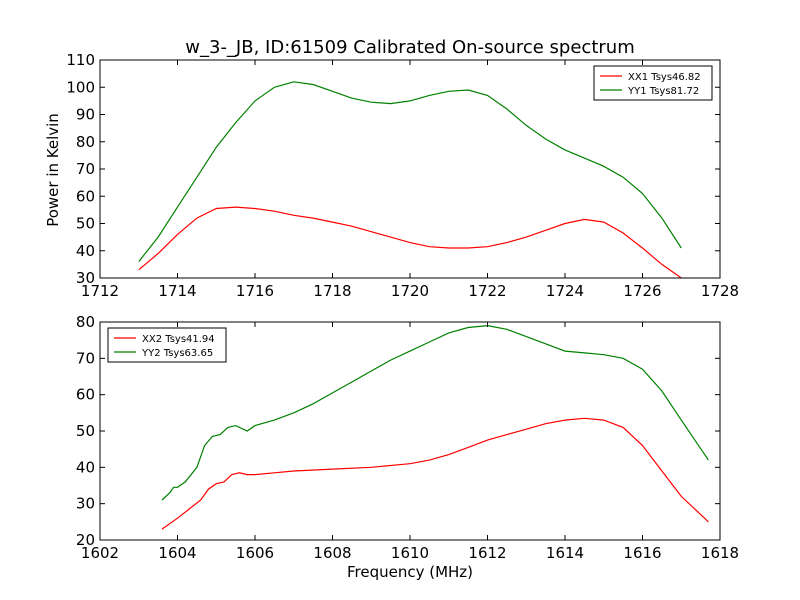  What do you see at coordinates (80, 87) in the screenshot?
I see `y-tick-label: 100` at bounding box center [80, 87].